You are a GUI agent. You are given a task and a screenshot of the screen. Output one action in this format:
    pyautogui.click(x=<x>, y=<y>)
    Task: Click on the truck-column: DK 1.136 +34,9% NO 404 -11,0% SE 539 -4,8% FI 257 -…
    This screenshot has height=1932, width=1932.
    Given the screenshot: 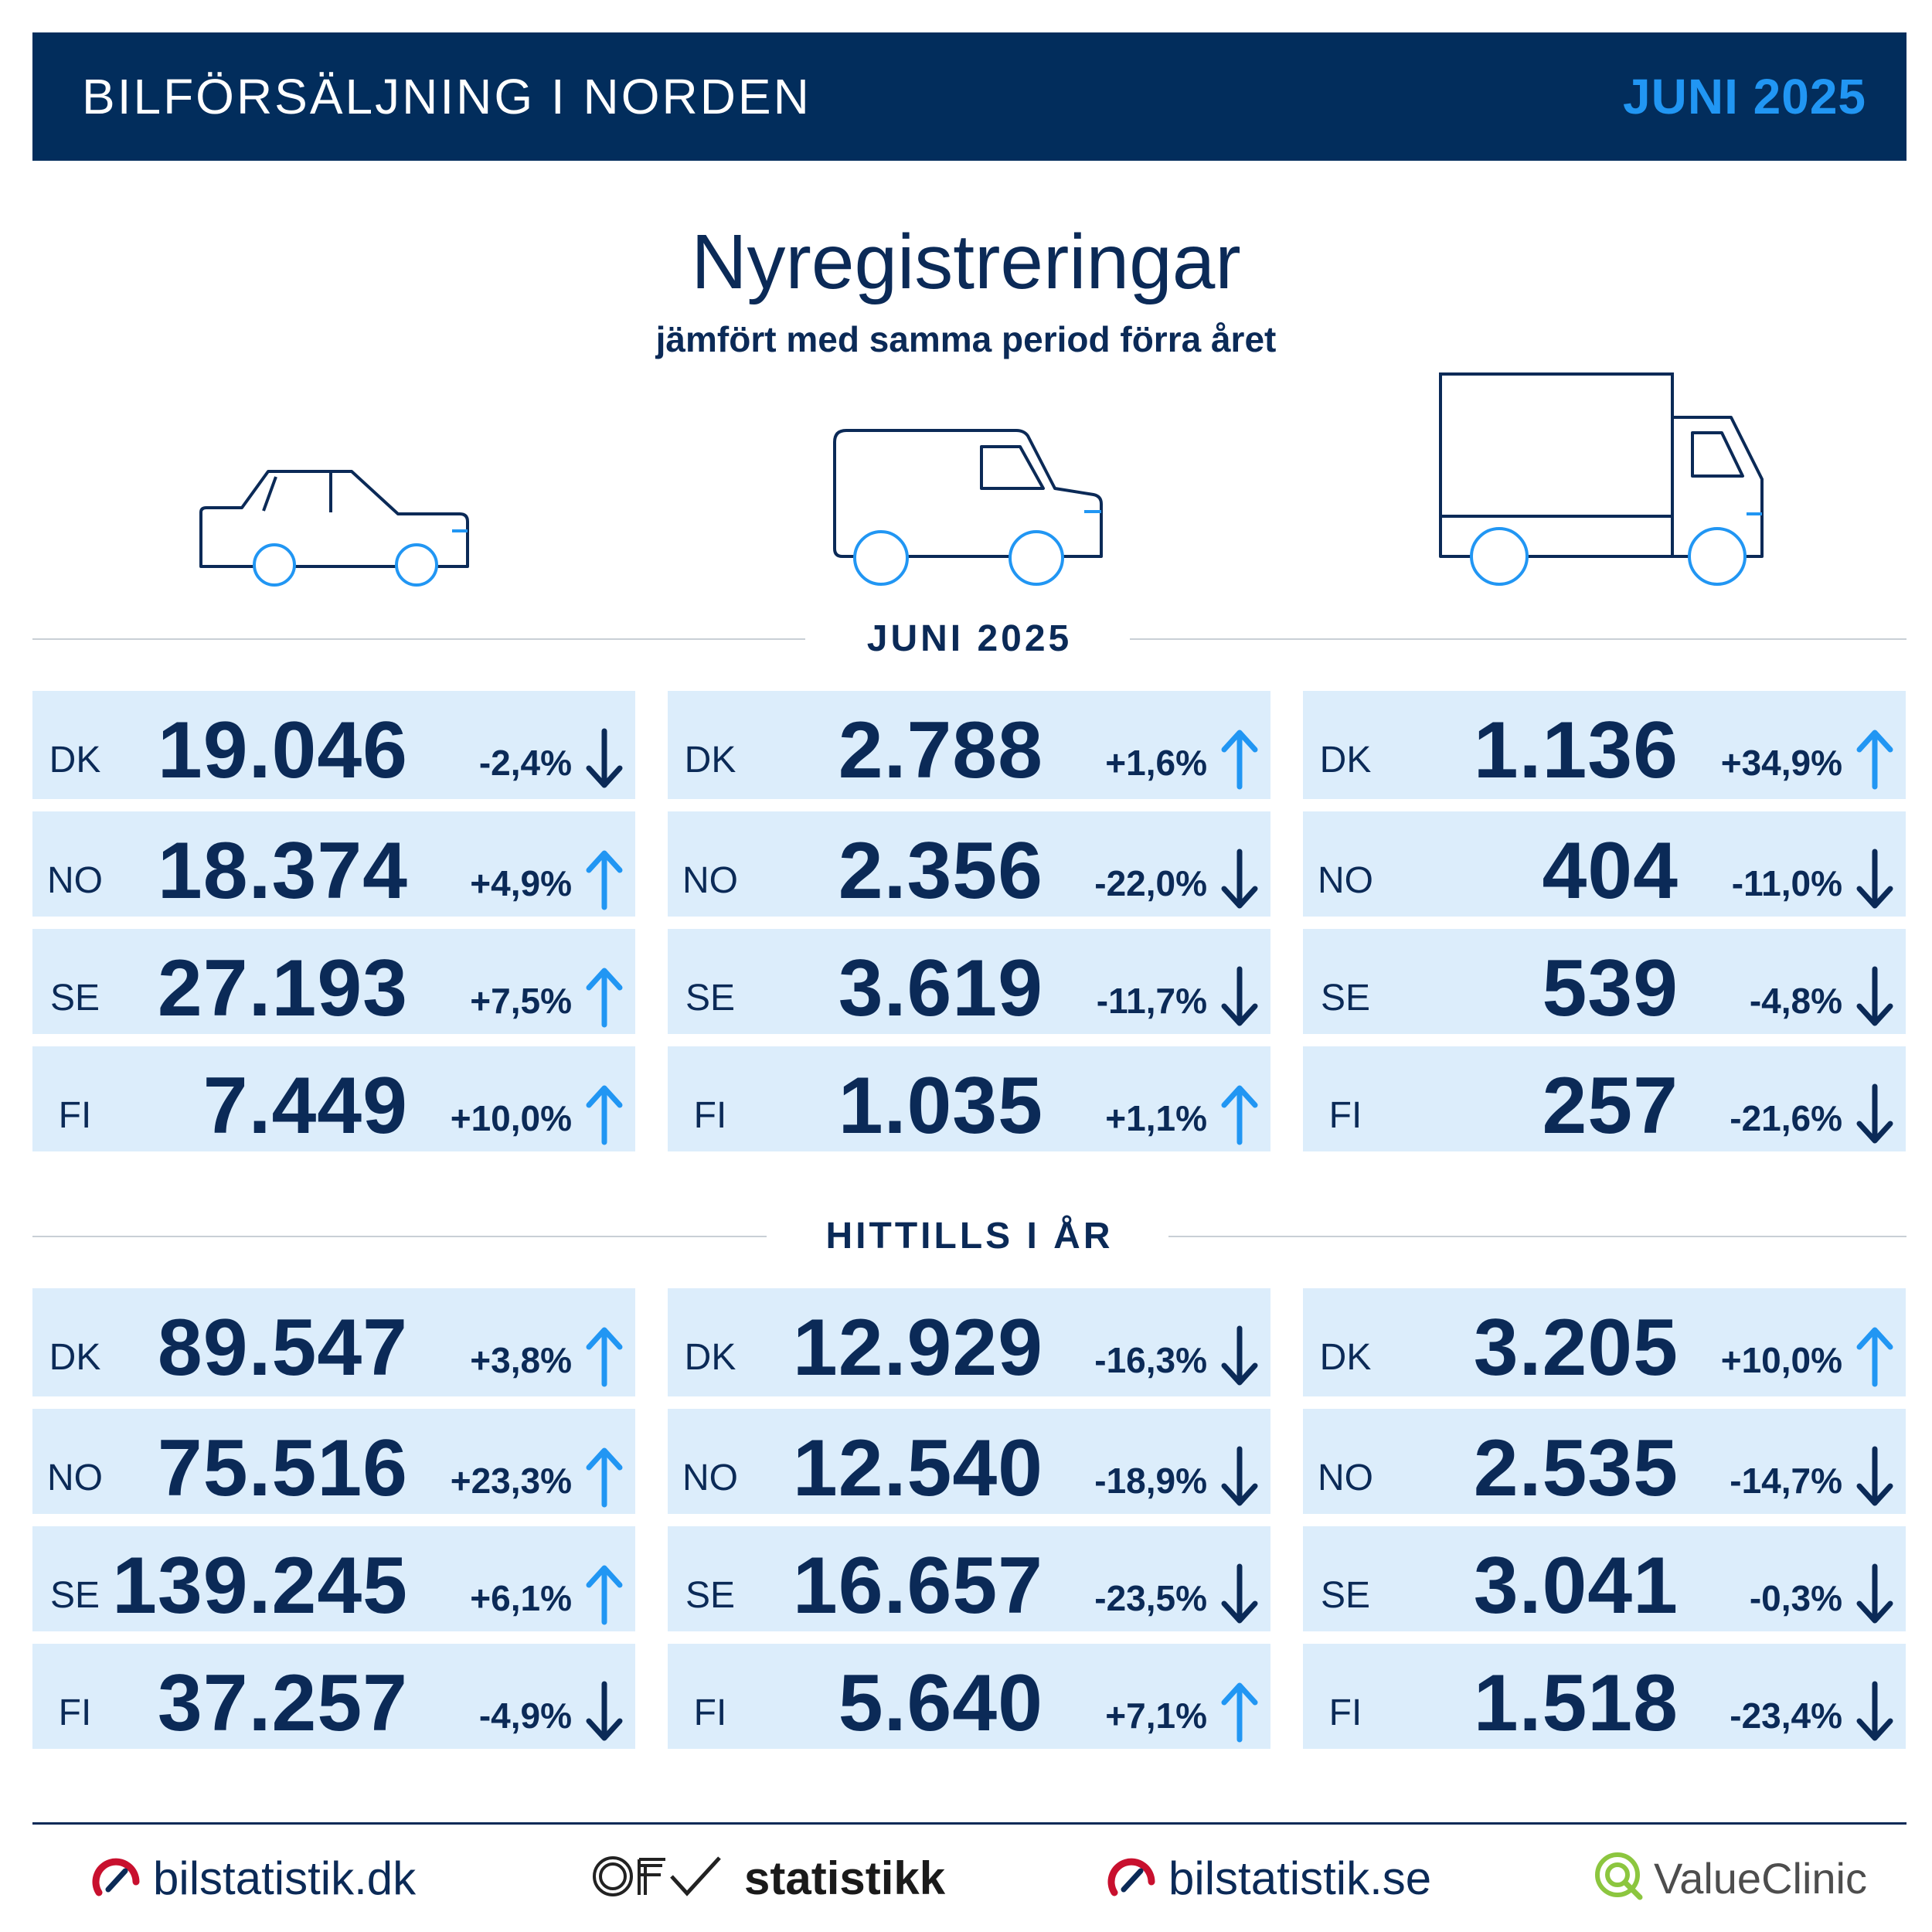 What is the action you would take?
    pyautogui.click(x=1604, y=928)
    